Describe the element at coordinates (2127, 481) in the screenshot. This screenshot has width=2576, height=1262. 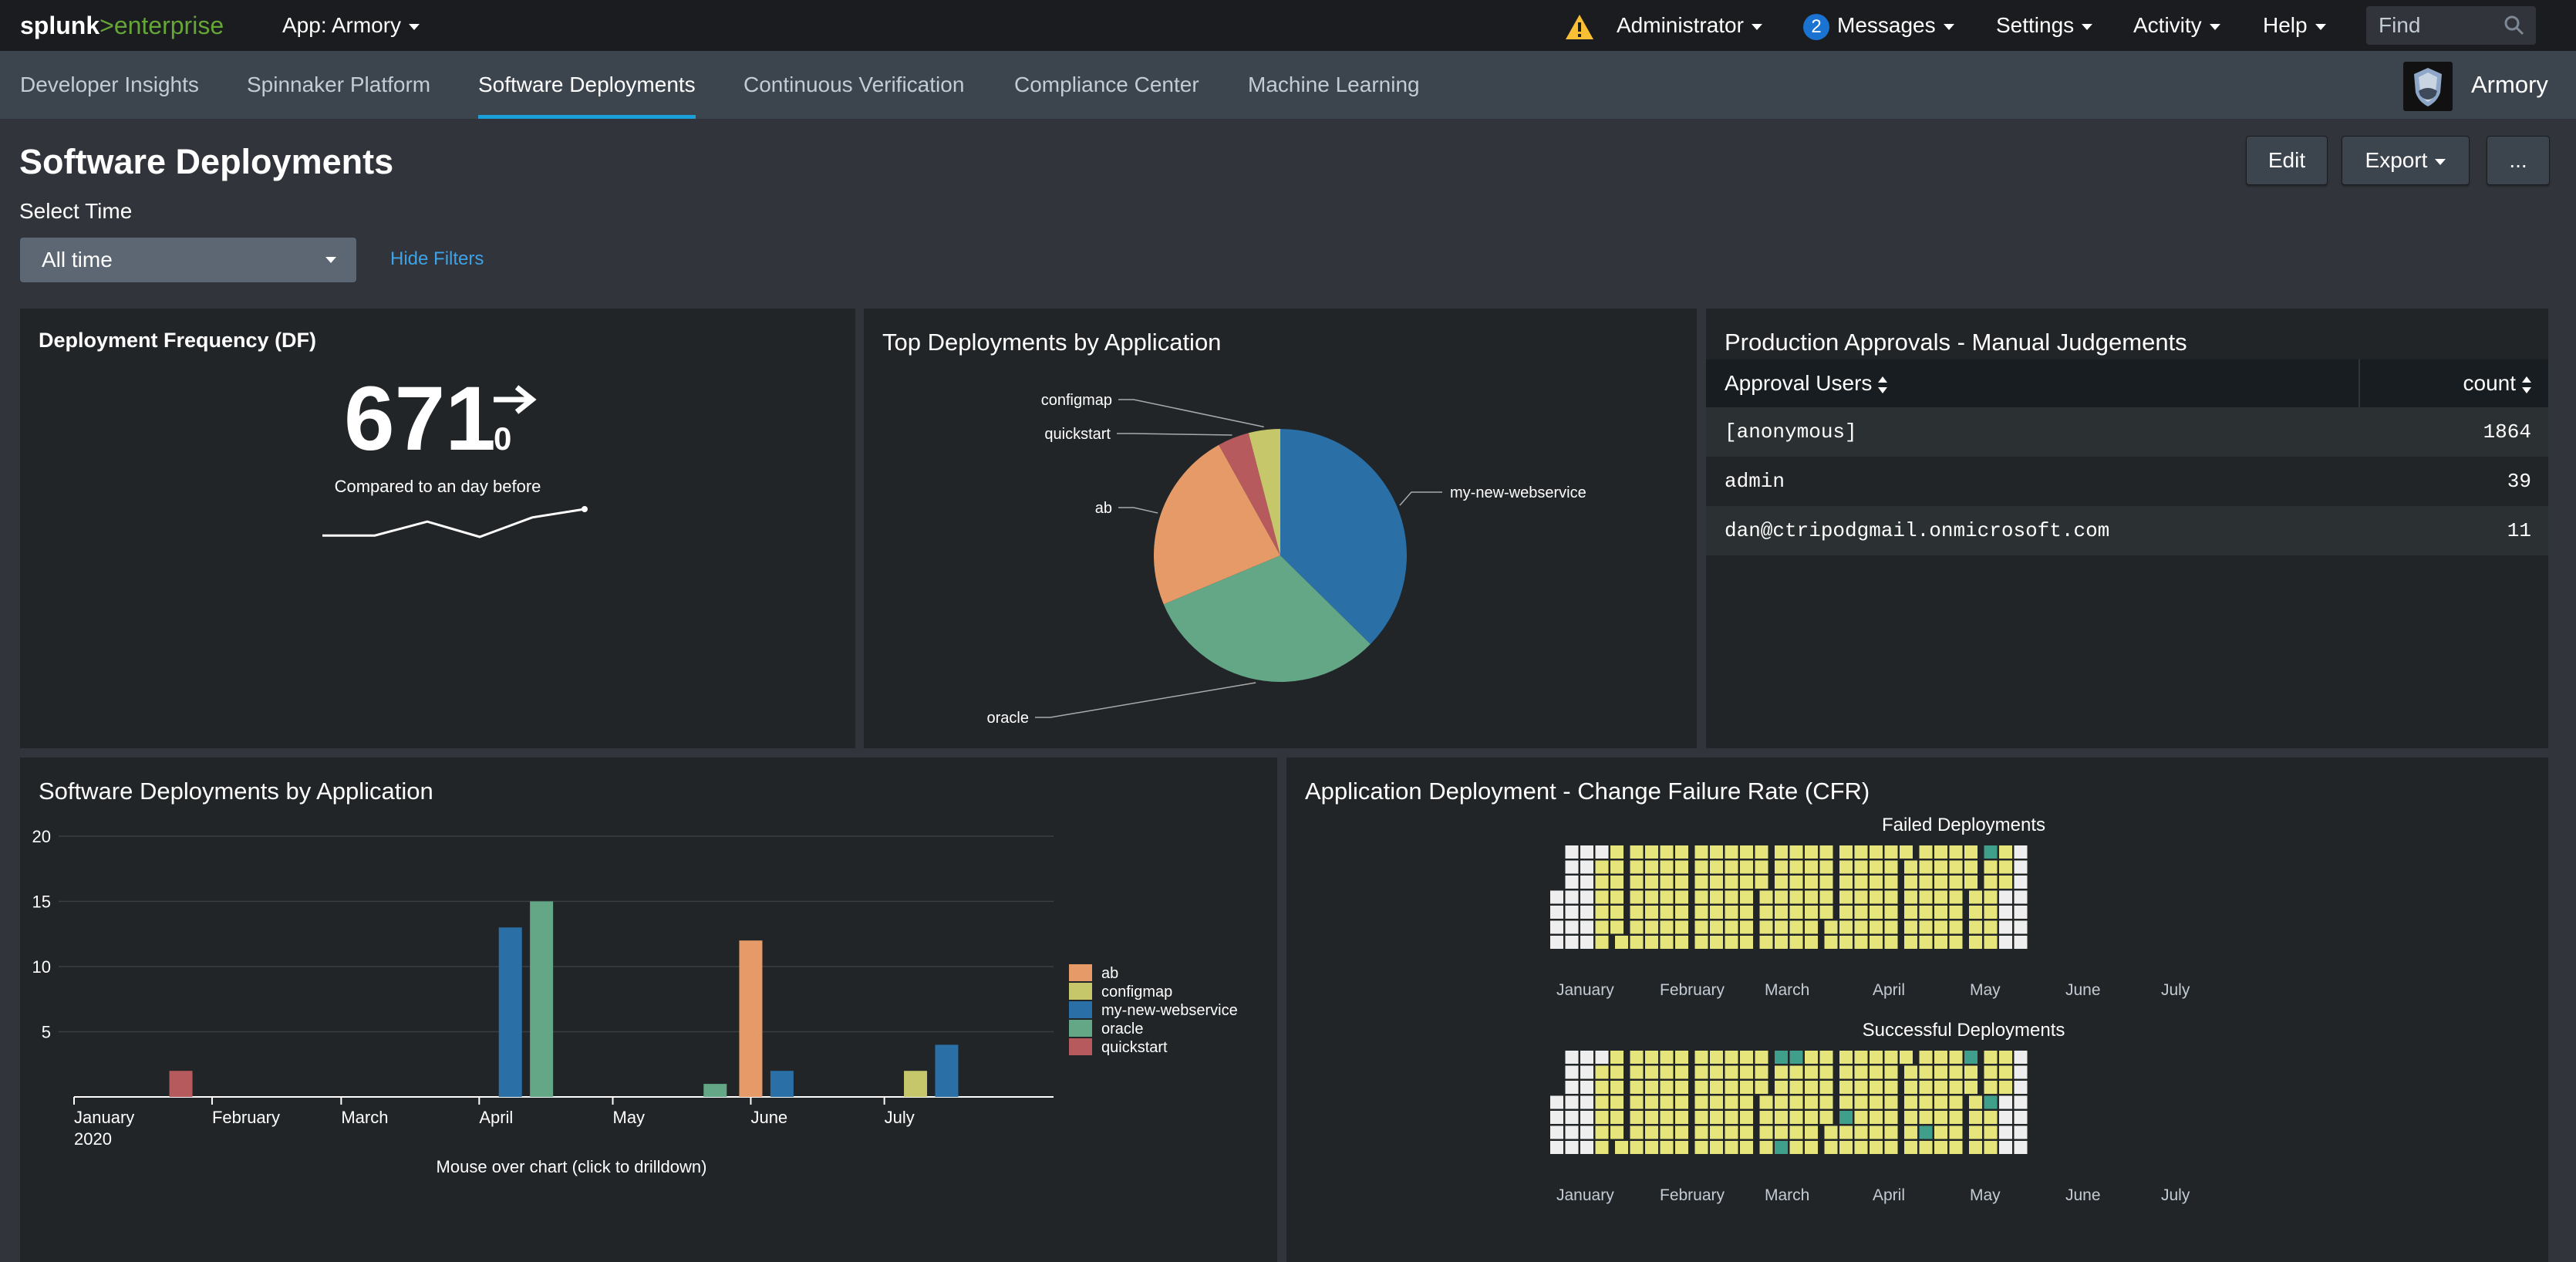
I see `table-row: admin 39` at that location.